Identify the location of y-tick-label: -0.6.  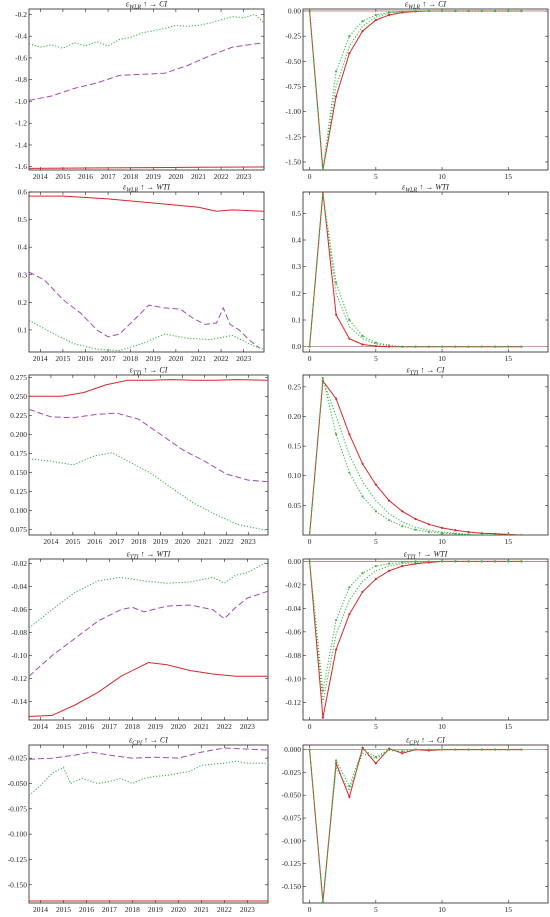
(21, 57).